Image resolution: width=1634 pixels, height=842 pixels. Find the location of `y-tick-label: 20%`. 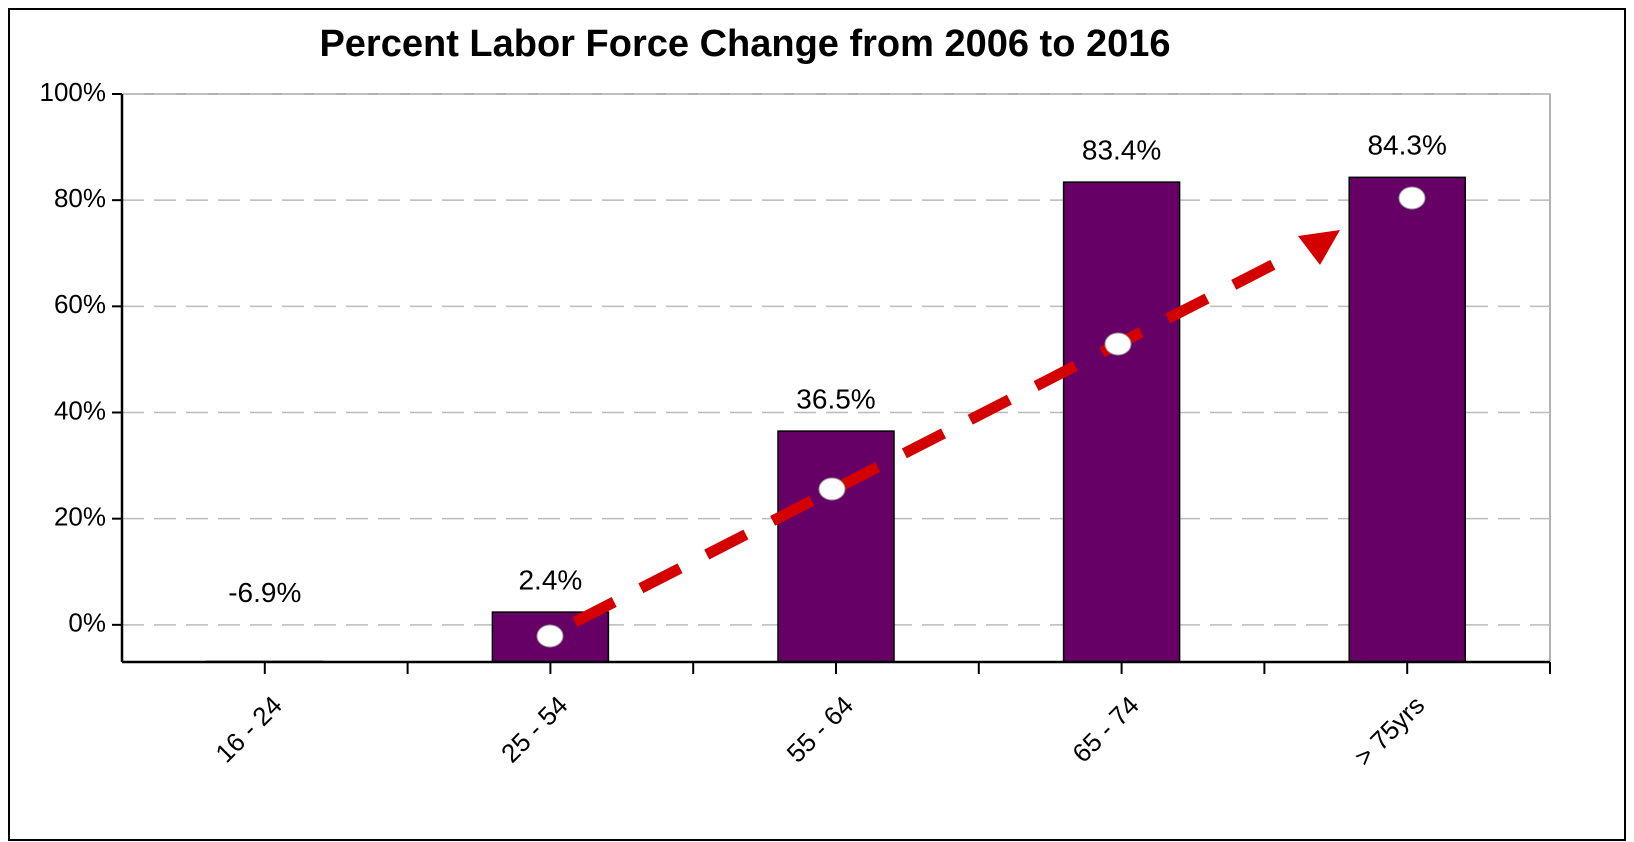

y-tick-label: 20% is located at coordinates (80, 517).